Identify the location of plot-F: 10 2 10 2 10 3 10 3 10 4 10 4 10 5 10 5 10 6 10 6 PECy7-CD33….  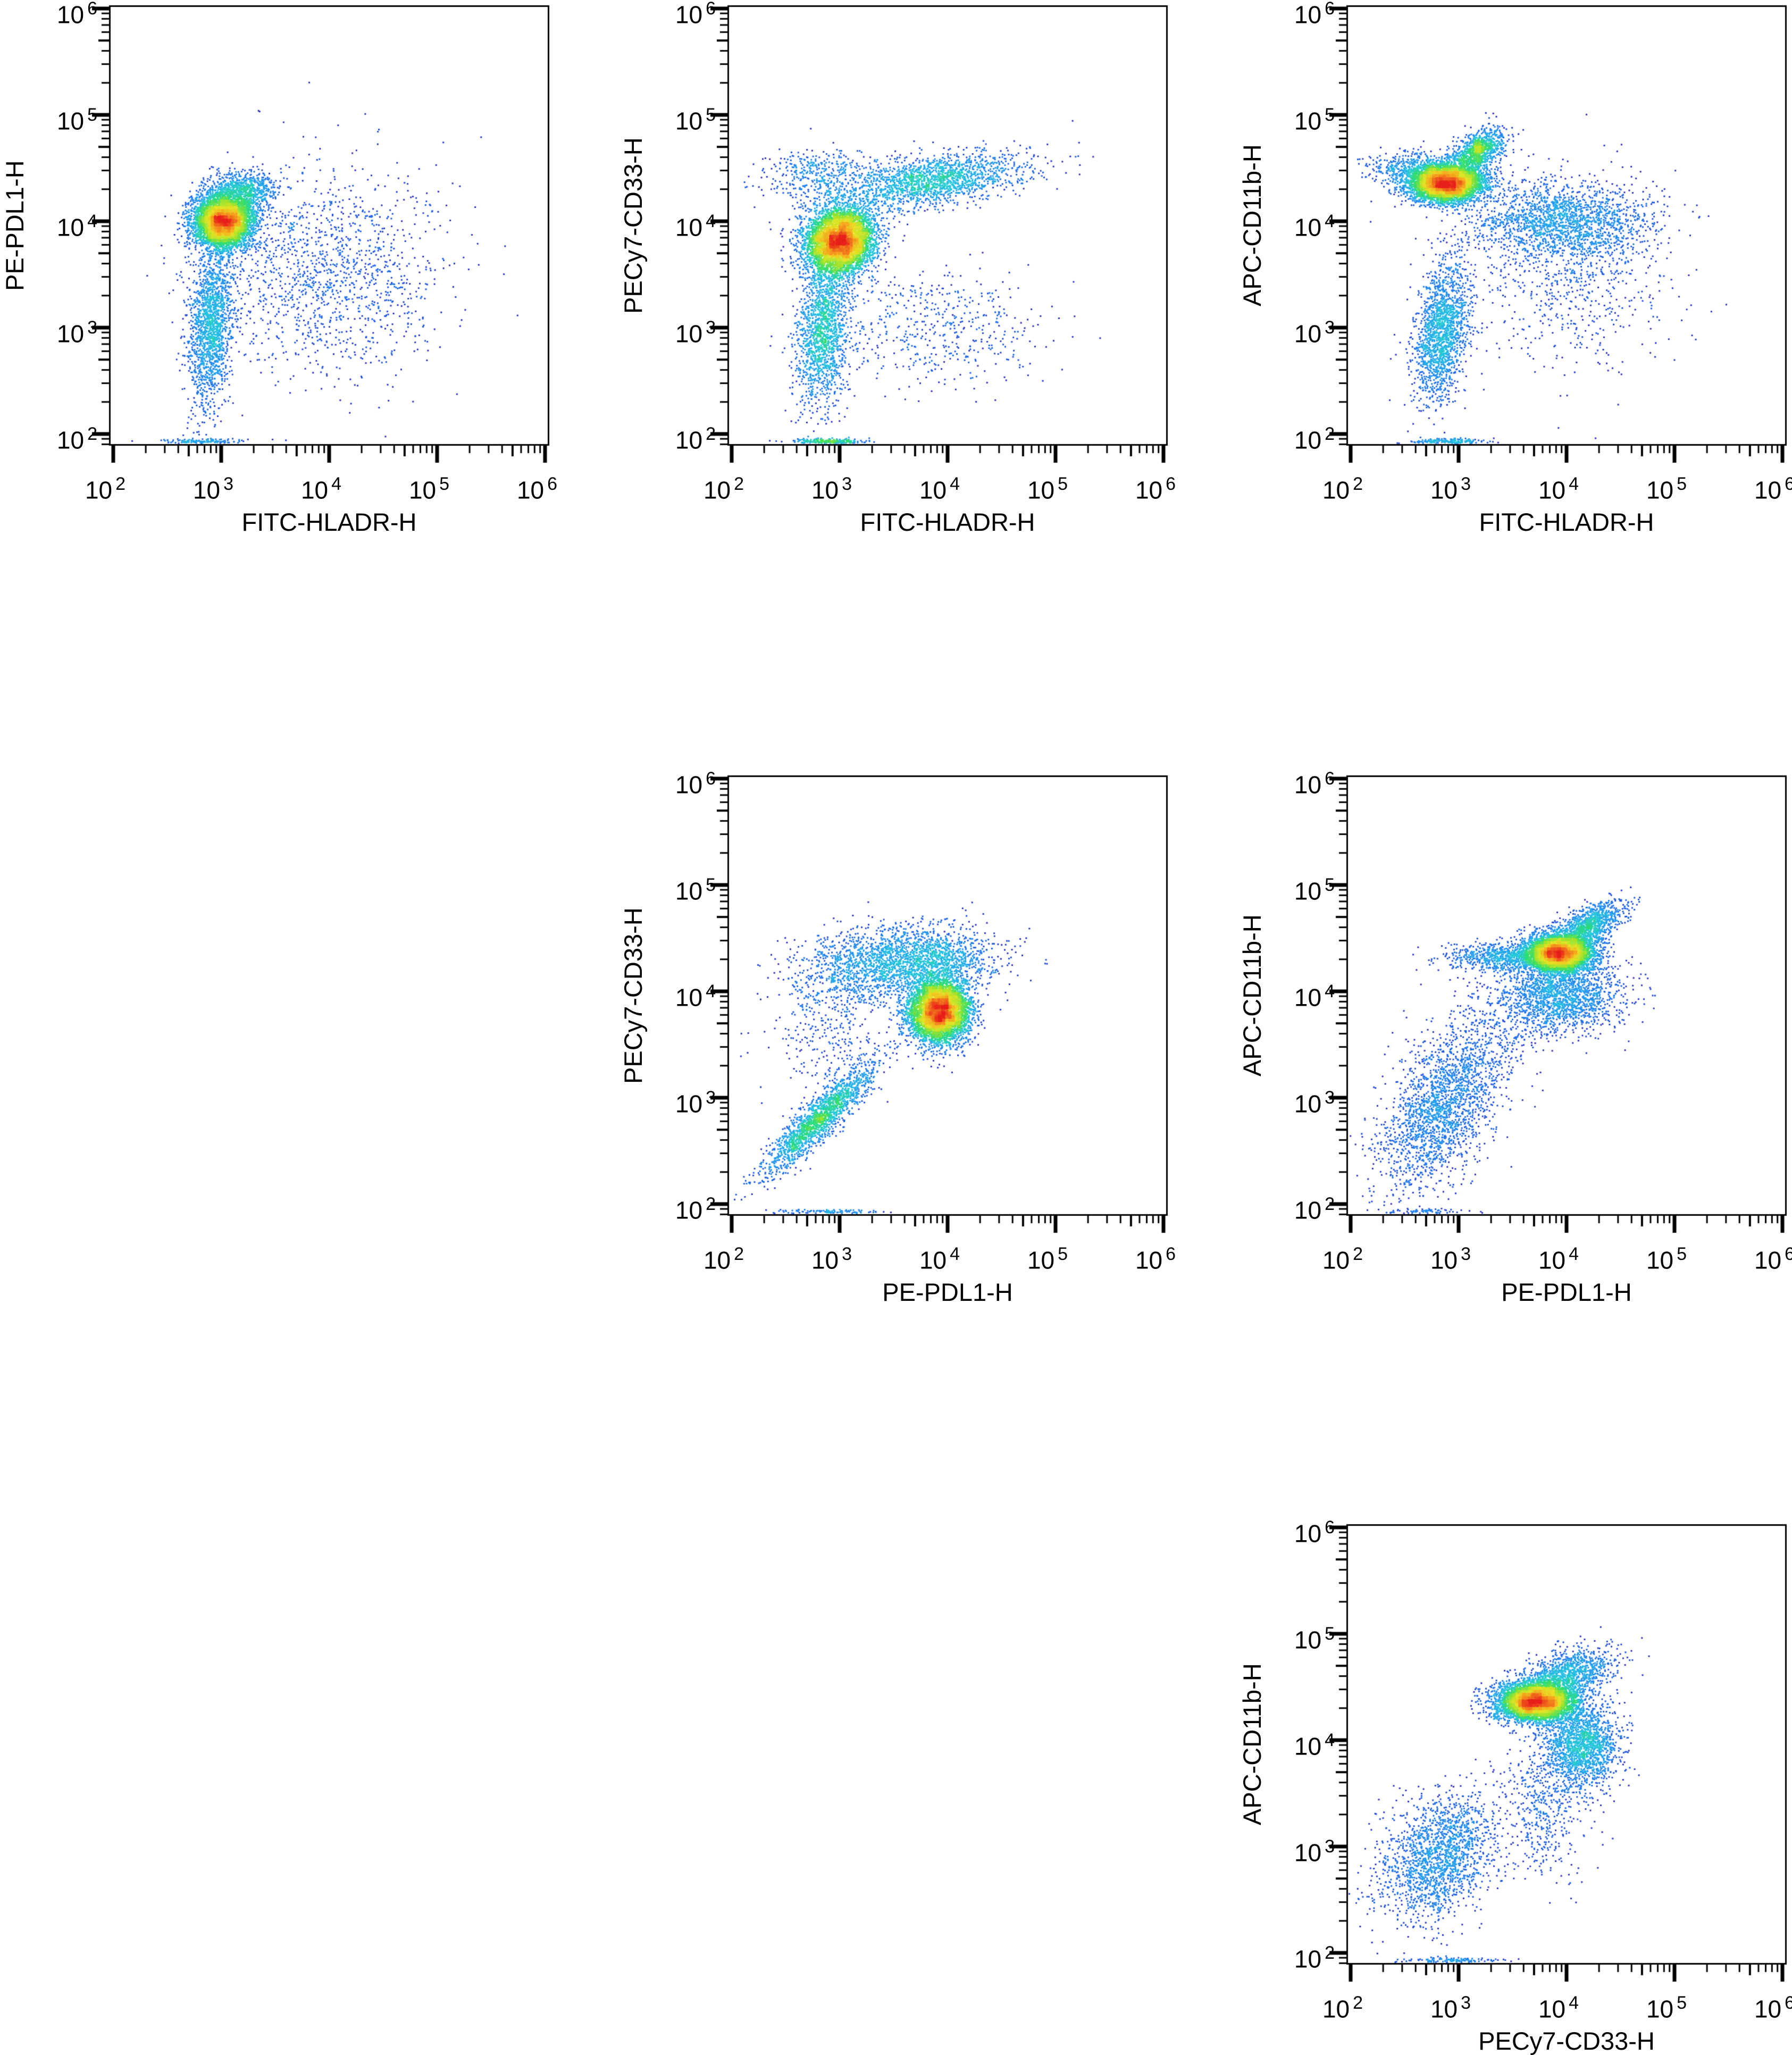
(1515, 1786).